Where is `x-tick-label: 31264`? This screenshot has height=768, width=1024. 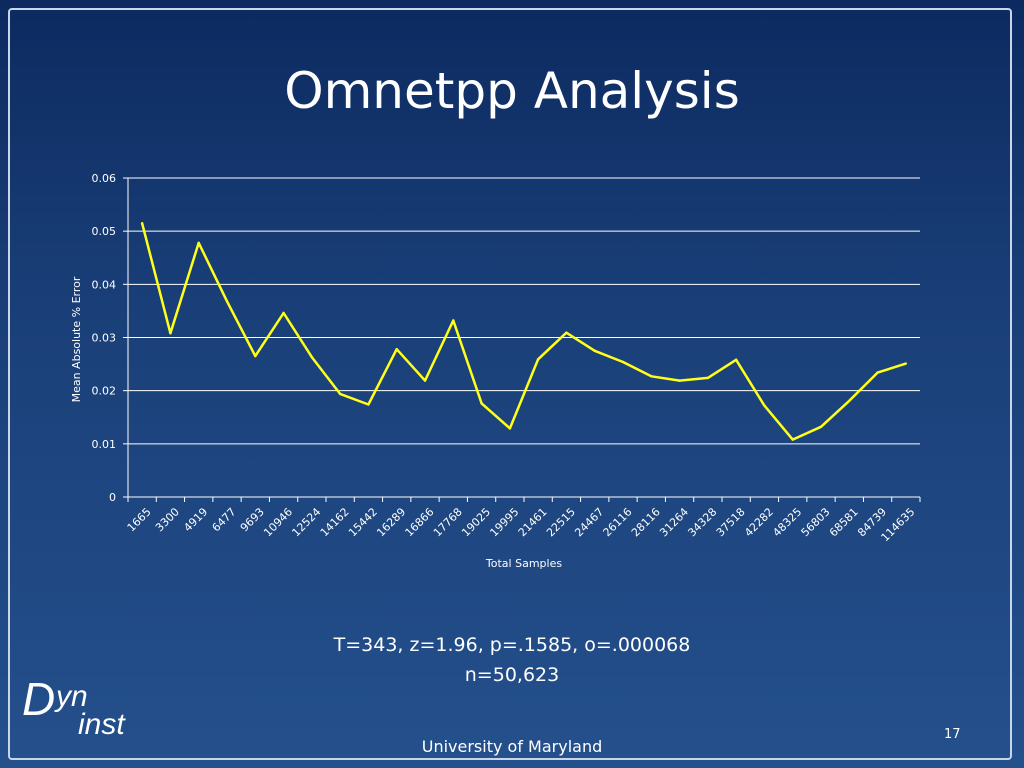 x-tick-label: 31264 is located at coordinates (674, 522).